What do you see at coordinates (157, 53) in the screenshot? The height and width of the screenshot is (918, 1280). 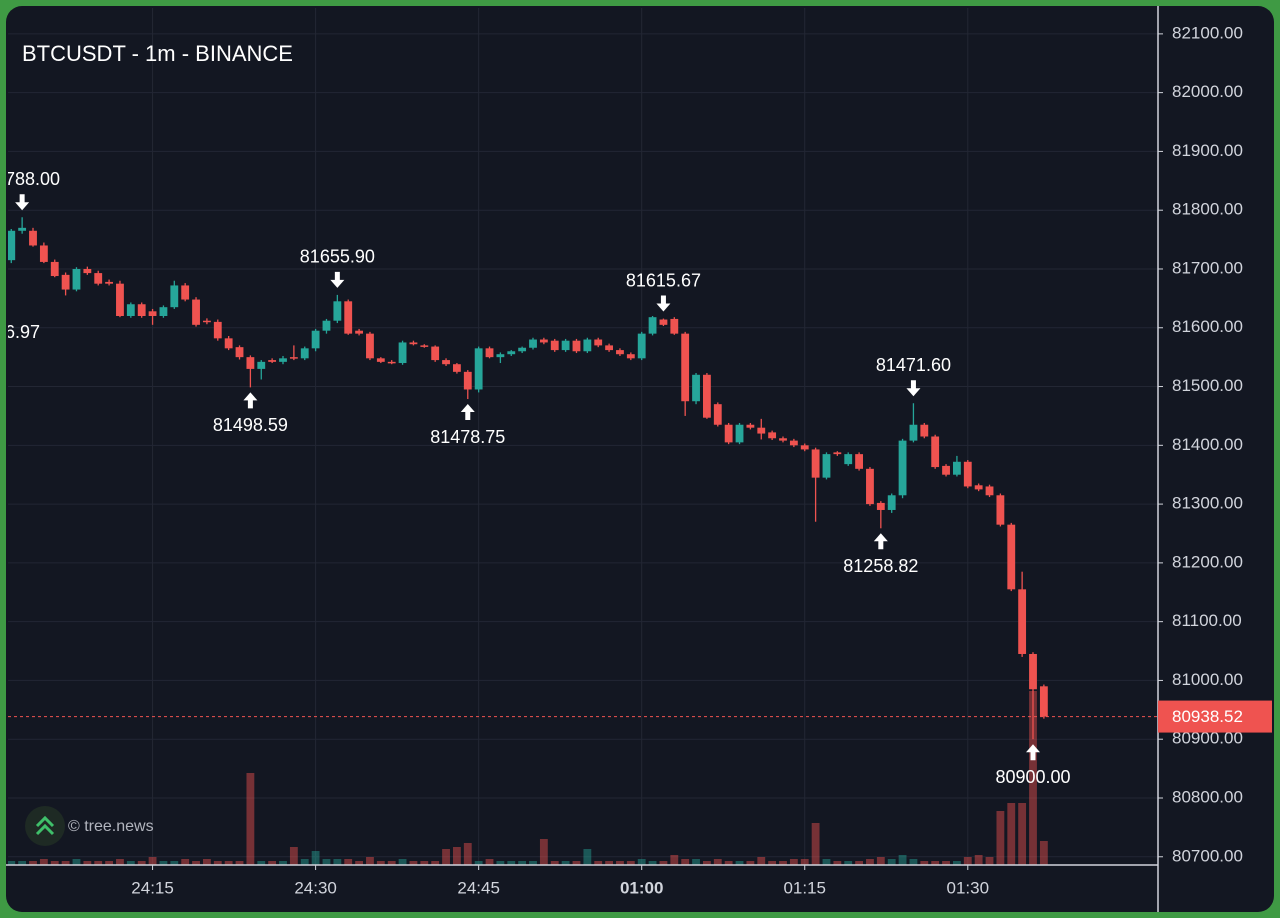 I see `chart-title: BTCUSDT - 1m - BINANCE` at bounding box center [157, 53].